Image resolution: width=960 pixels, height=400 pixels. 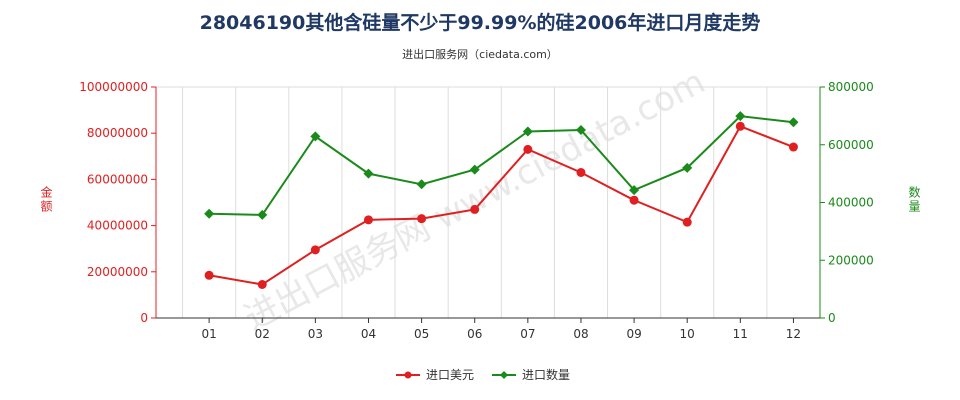 I want to click on x-tick-label: 11, so click(x=740, y=334).